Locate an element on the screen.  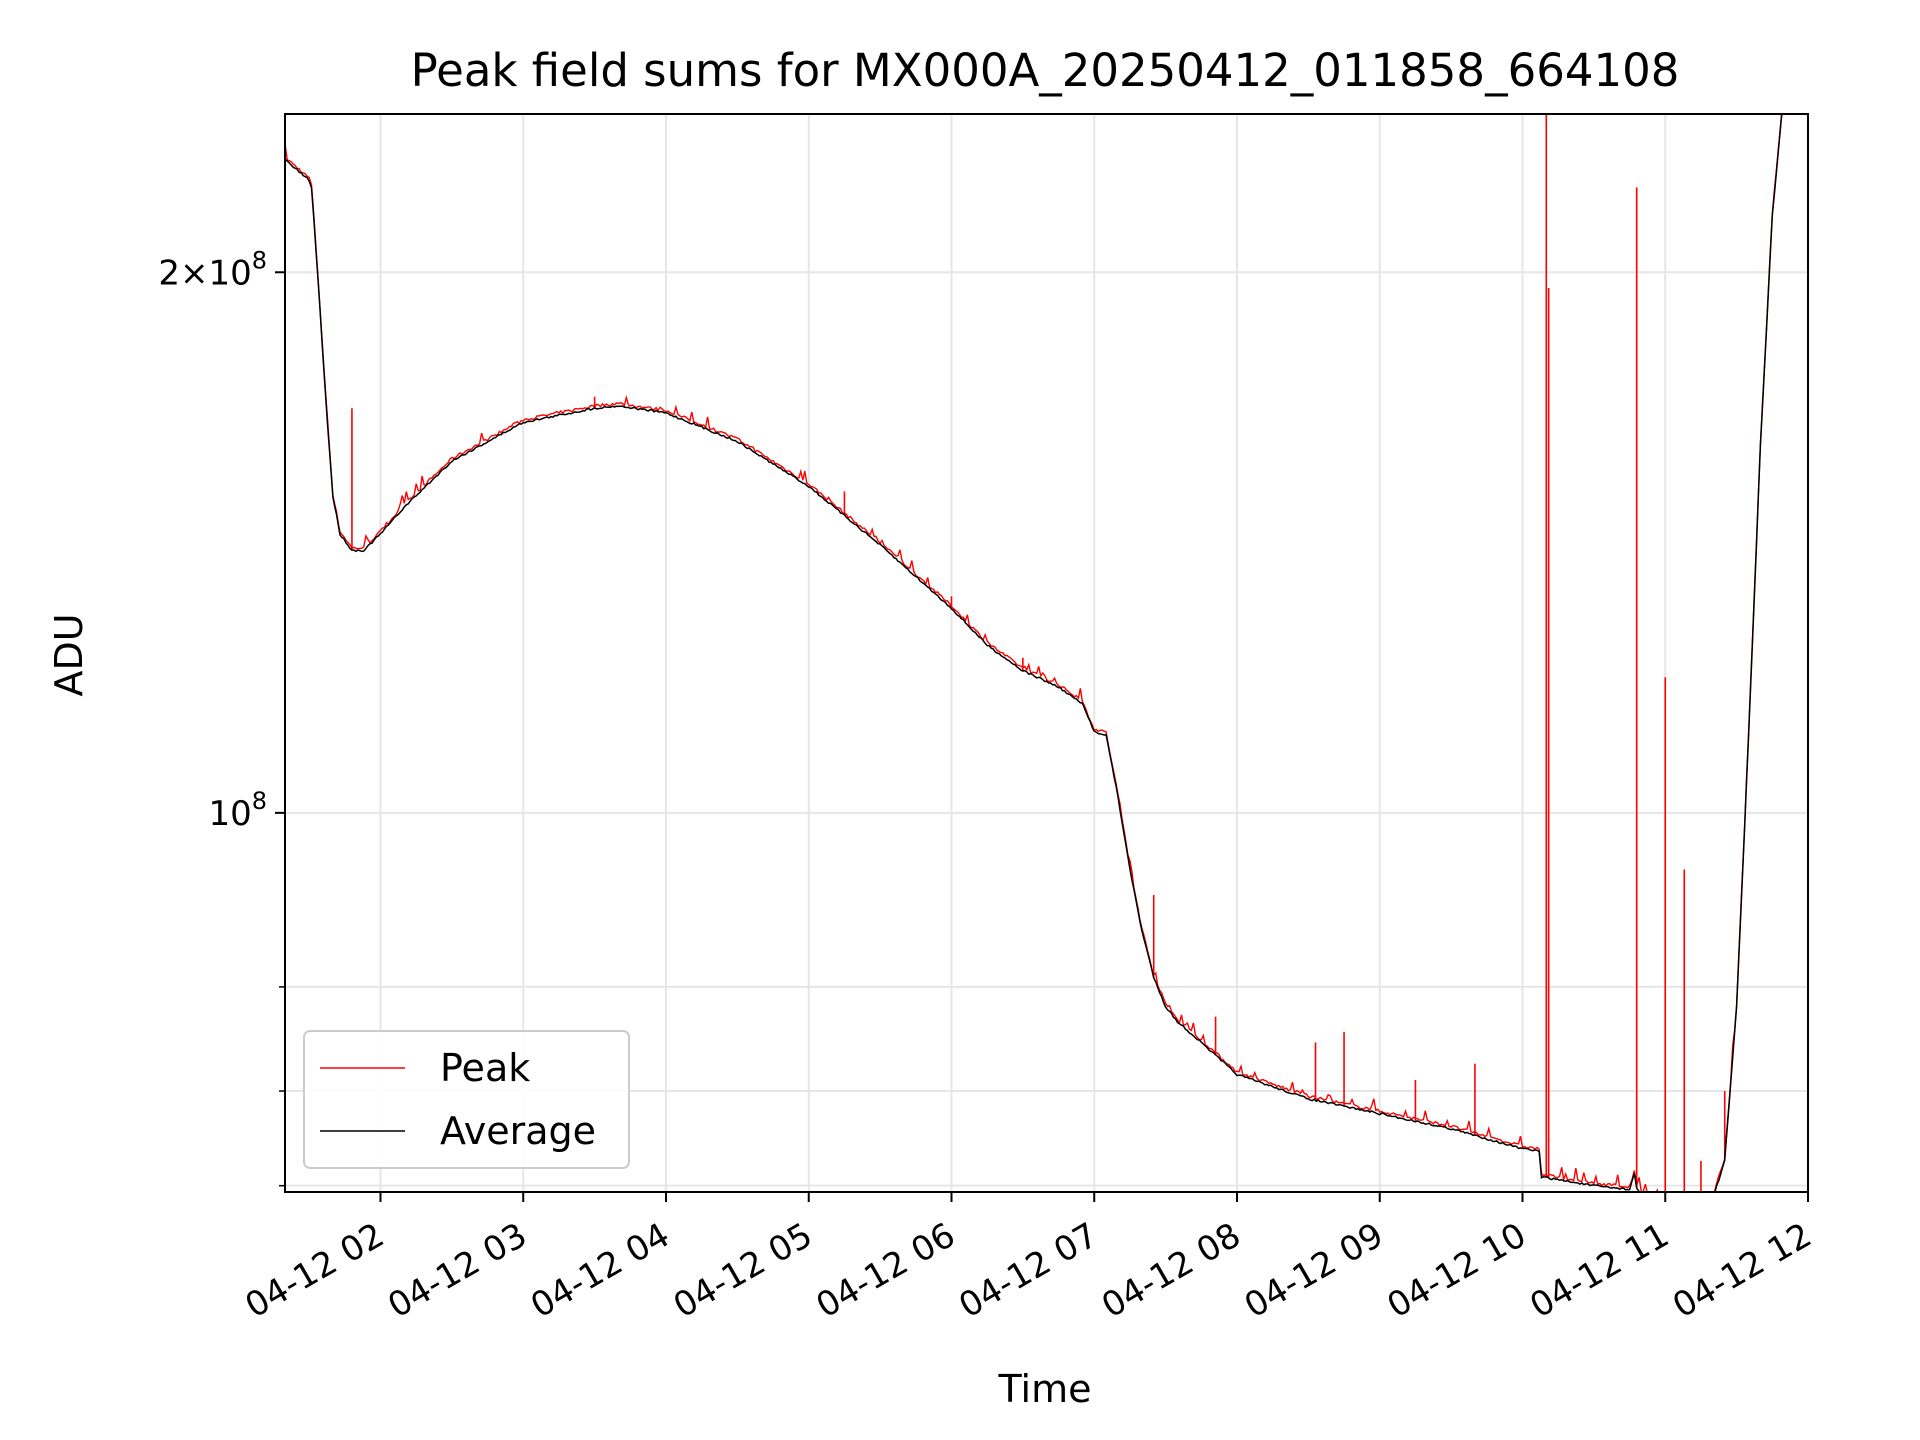
legend-peak-label: Peak is located at coordinates (485, 1068).